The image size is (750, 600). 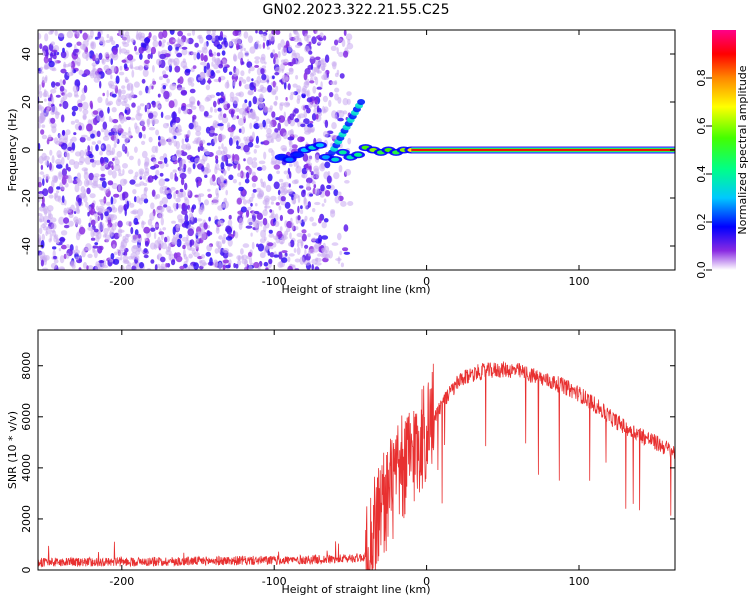 What do you see at coordinates (701, 222) in the screenshot?
I see `colorbar-tick-label: 0.2` at bounding box center [701, 222].